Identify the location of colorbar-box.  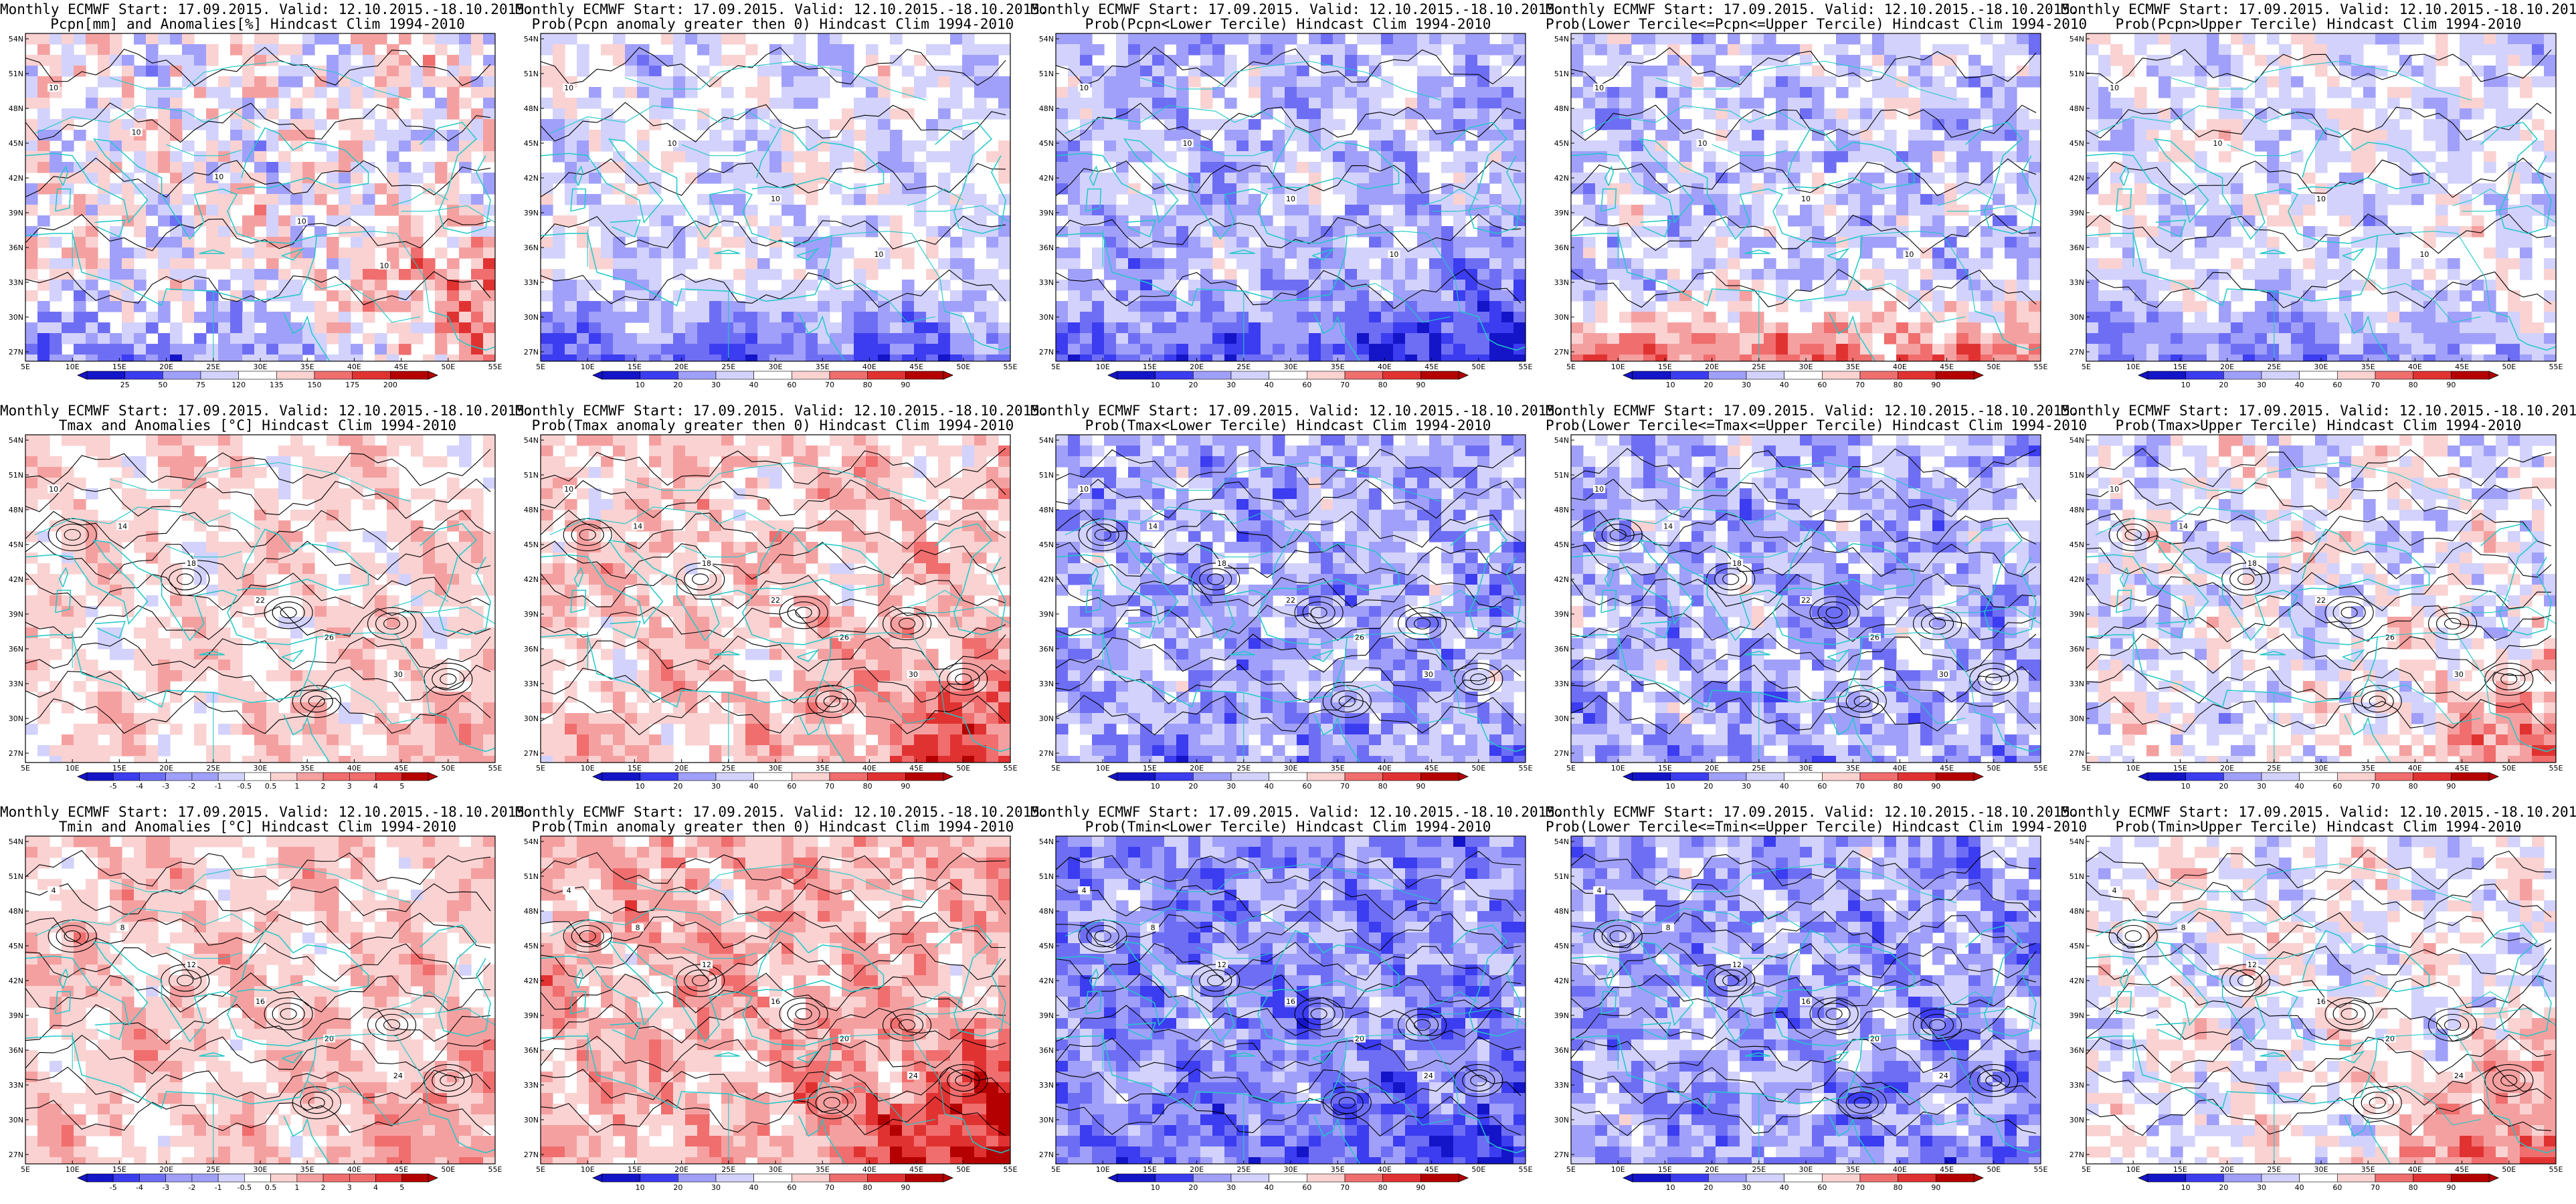
(2318, 375).